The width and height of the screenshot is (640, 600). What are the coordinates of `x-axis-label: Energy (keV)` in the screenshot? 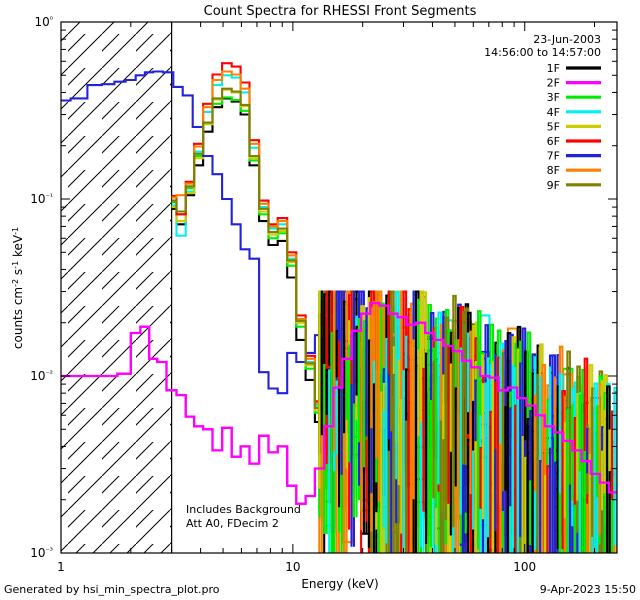 It's located at (339, 584).